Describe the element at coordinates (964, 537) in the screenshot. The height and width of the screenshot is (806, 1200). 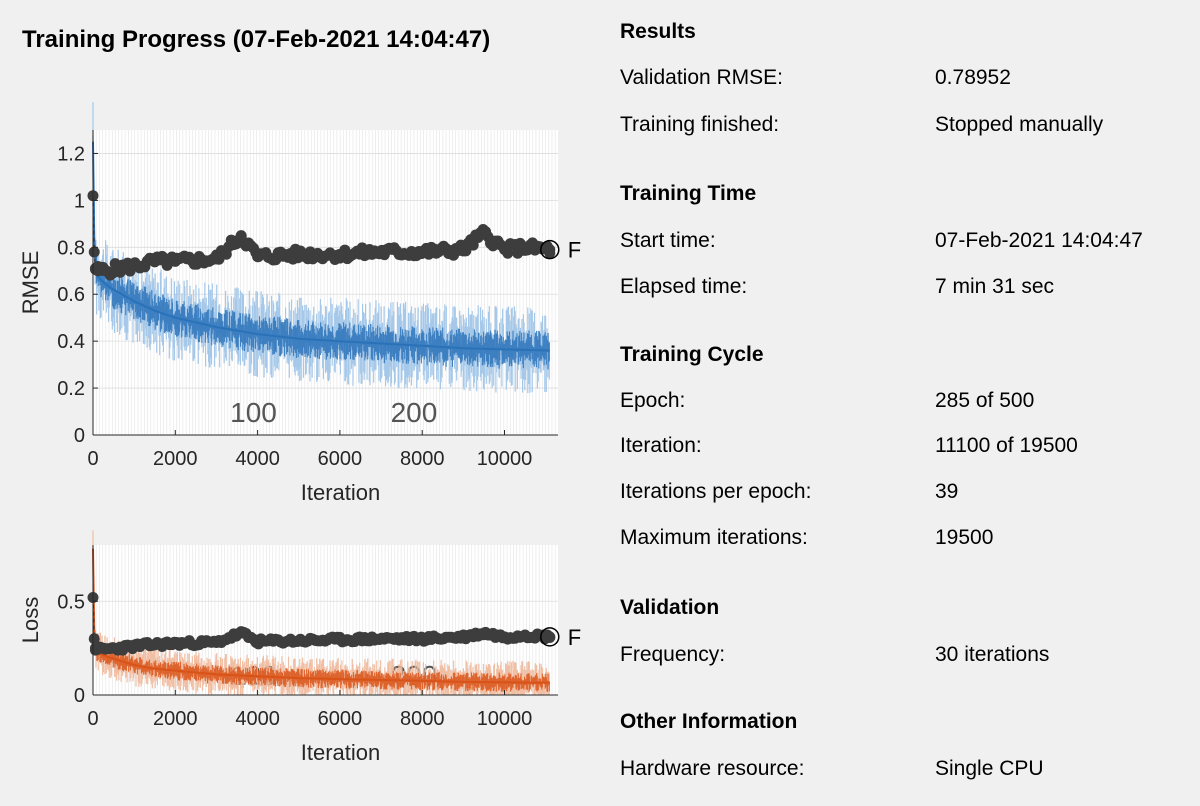
I see `info-value-maximum-iterations: 19500` at that location.